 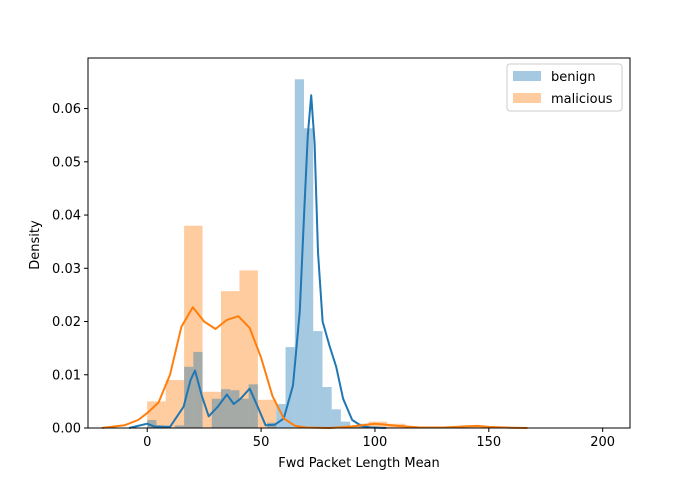 What do you see at coordinates (359, 463) in the screenshot?
I see `x-axis-label: Fwd Packet Length Mean` at bounding box center [359, 463].